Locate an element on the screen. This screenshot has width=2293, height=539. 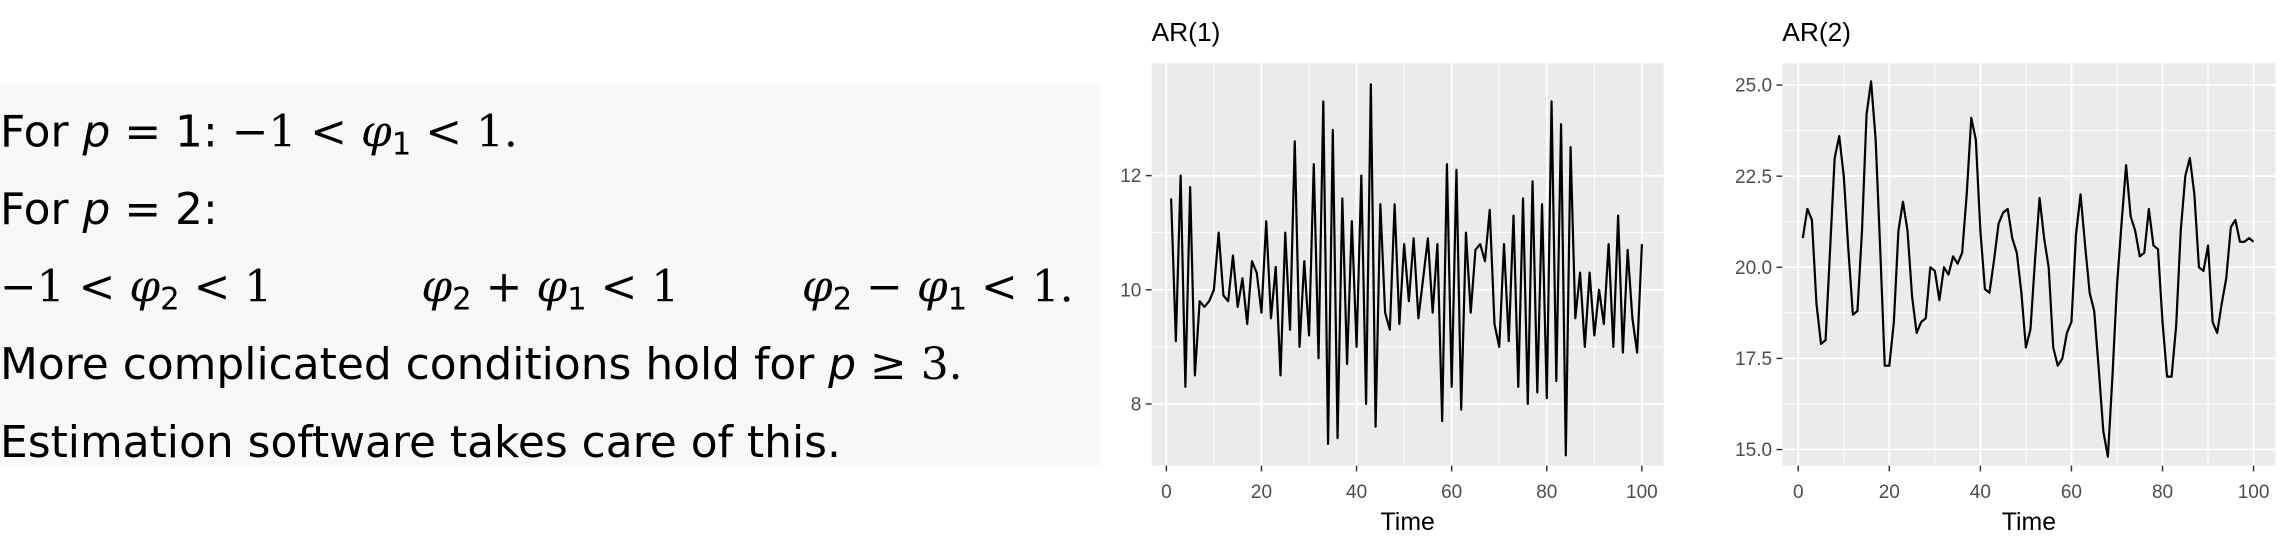
text-line: For p = 2: is located at coordinates (109, 209).